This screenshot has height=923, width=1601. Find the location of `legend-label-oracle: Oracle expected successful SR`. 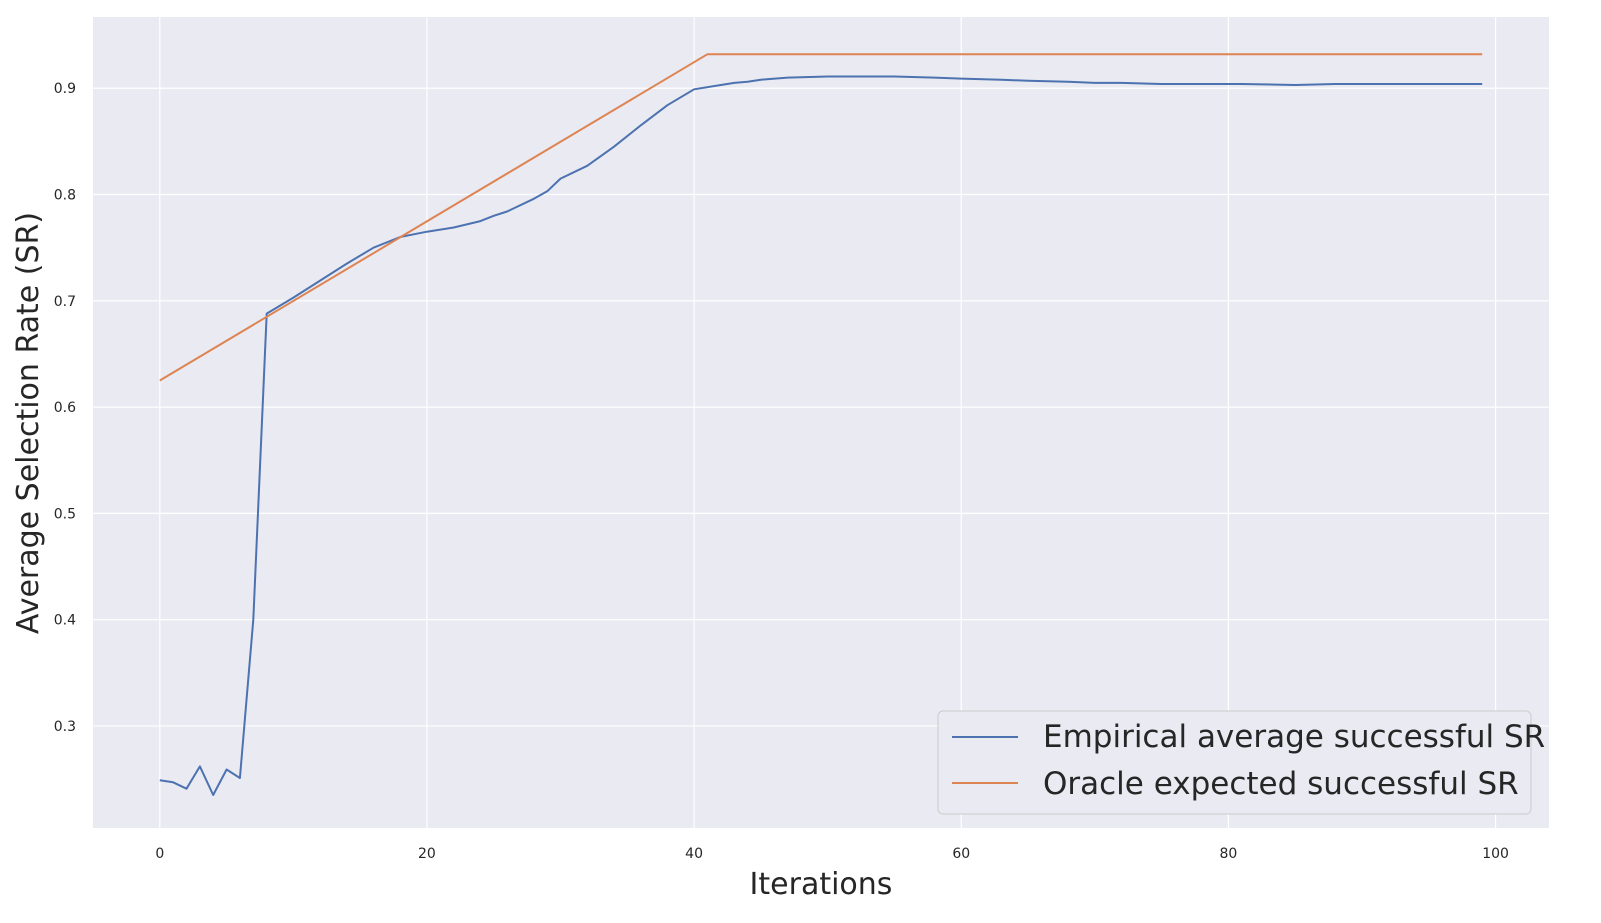

legend-label-oracle: Oracle expected successful SR is located at coordinates (1281, 784).